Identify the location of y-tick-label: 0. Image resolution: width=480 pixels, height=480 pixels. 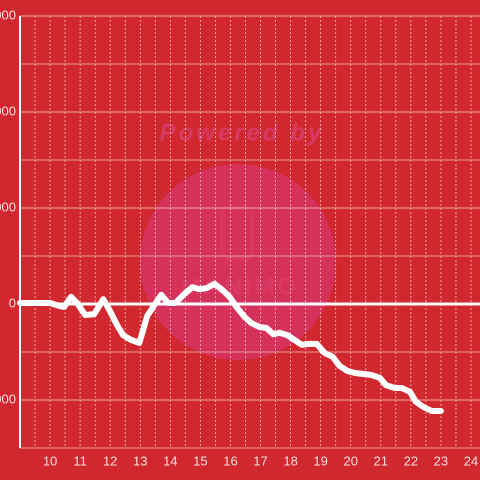
(12, 302).